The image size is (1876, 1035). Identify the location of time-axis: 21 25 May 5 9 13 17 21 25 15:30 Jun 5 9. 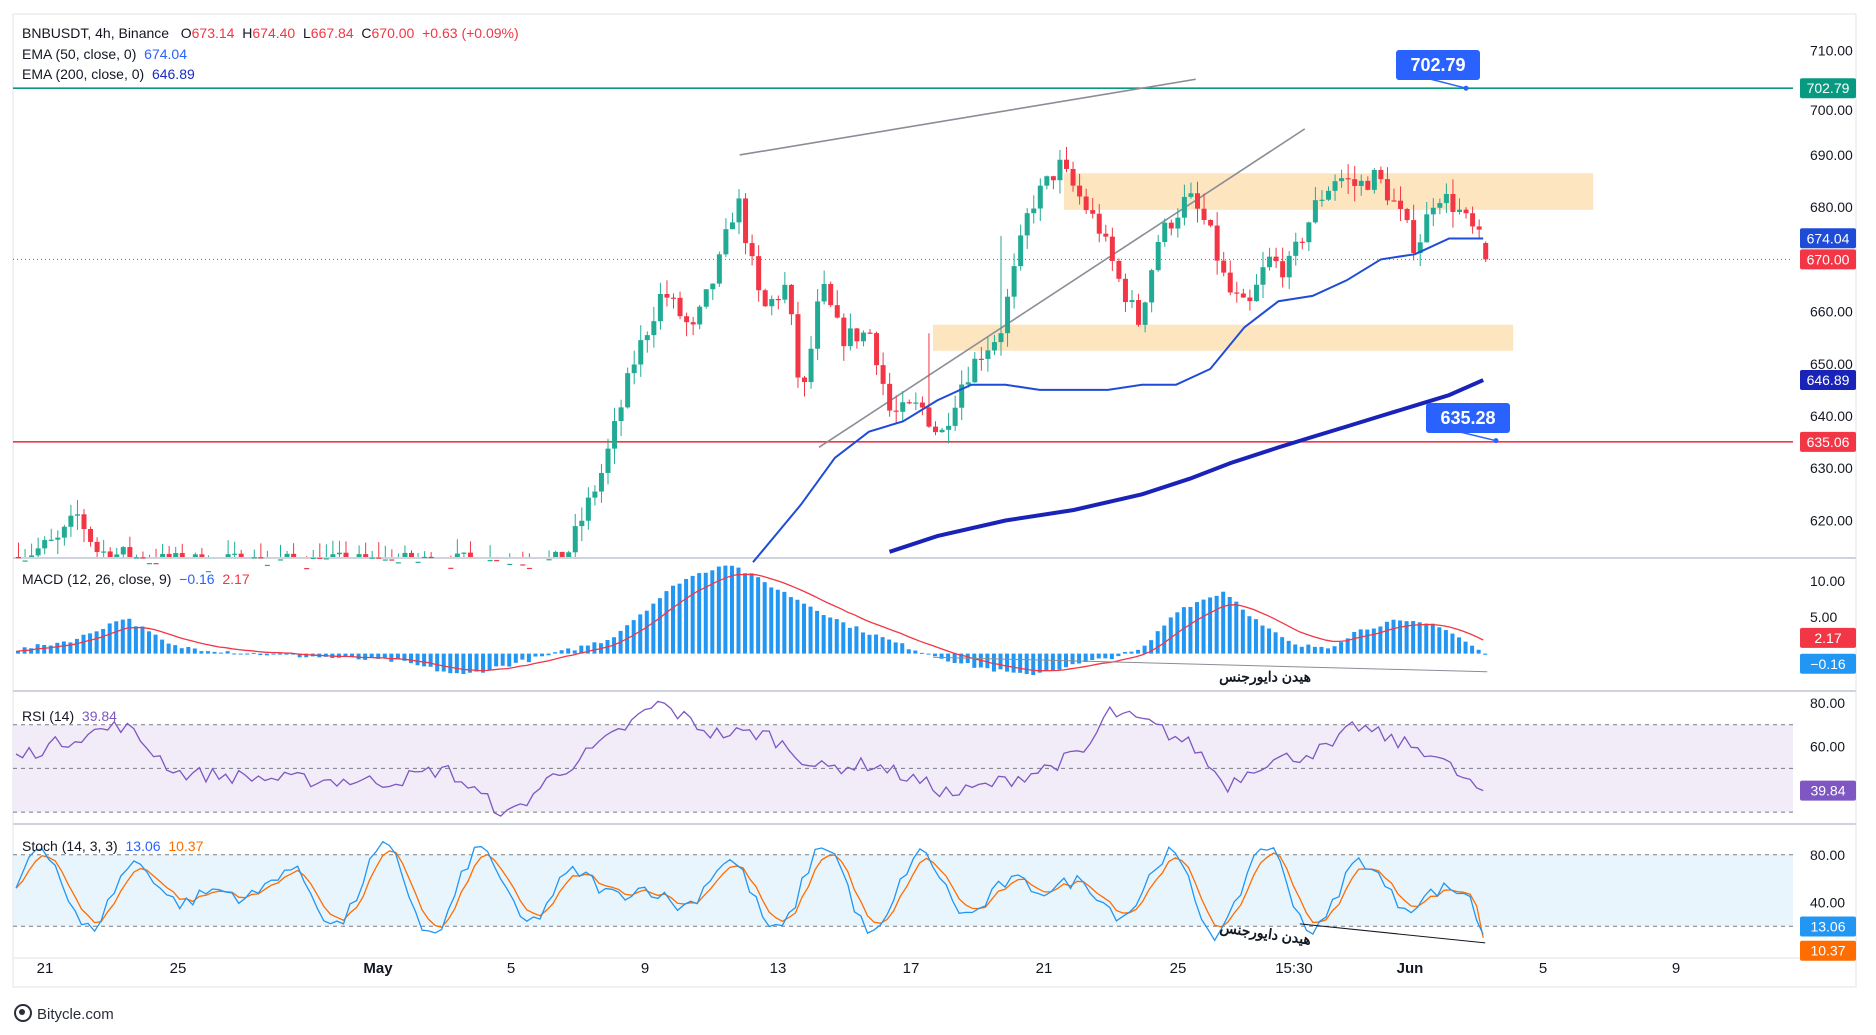
(859, 968).